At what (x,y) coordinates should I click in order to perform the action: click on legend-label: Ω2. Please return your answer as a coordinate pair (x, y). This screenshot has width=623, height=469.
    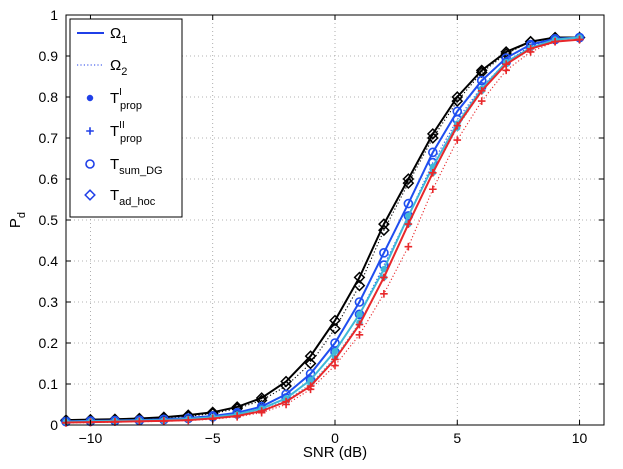
    Looking at the image, I should click on (118, 67).